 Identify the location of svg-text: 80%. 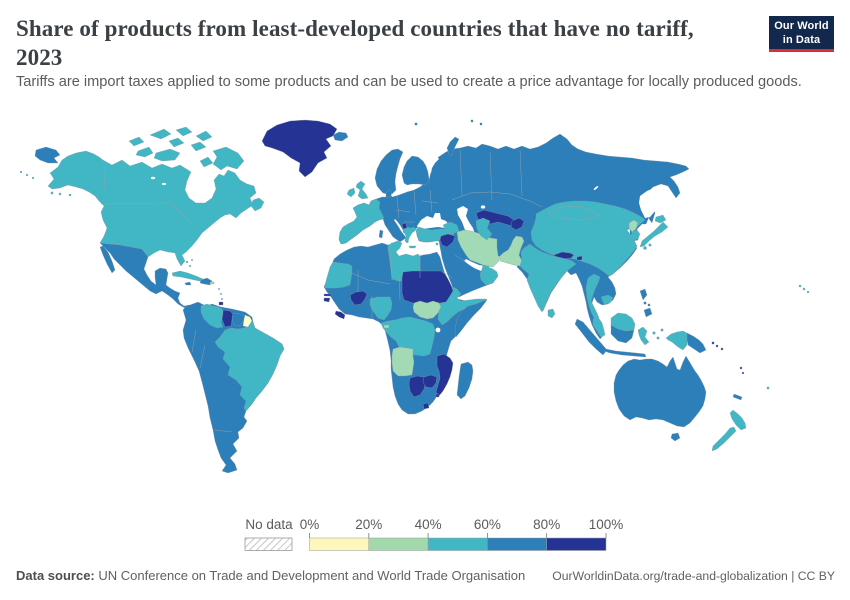
(546, 524).